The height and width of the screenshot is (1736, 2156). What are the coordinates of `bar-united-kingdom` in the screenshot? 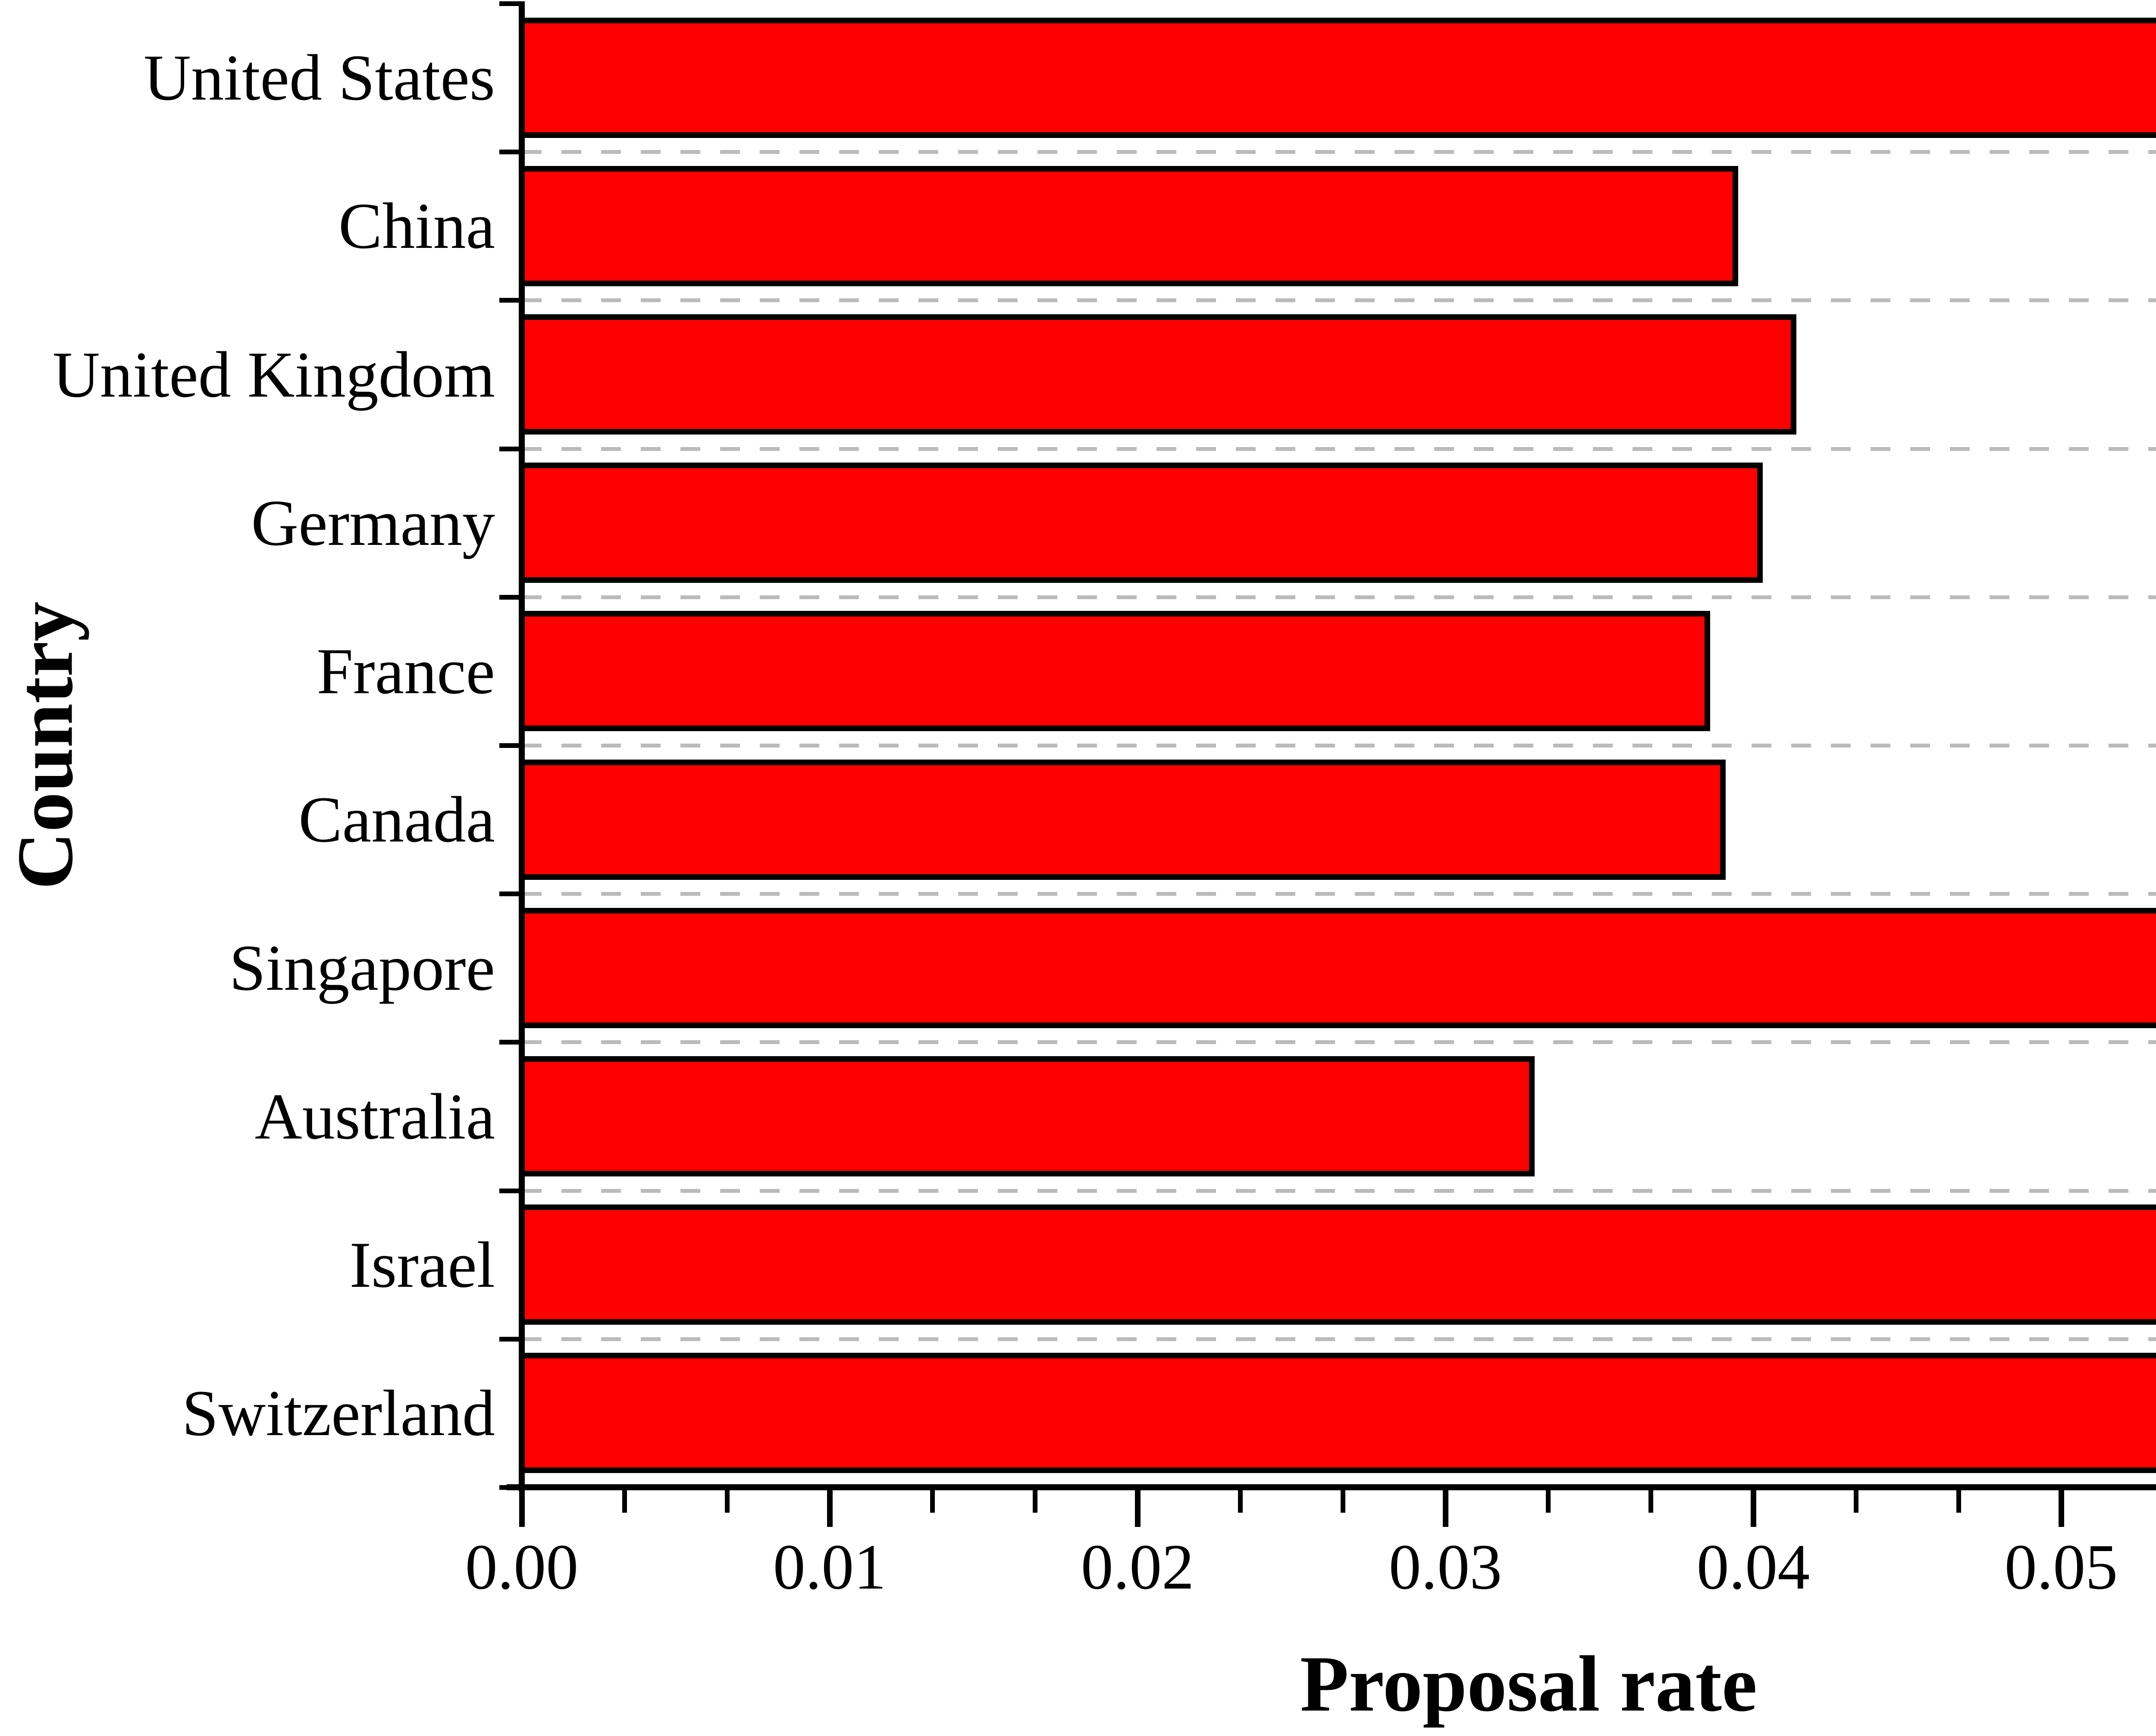 It's located at (1157, 374).